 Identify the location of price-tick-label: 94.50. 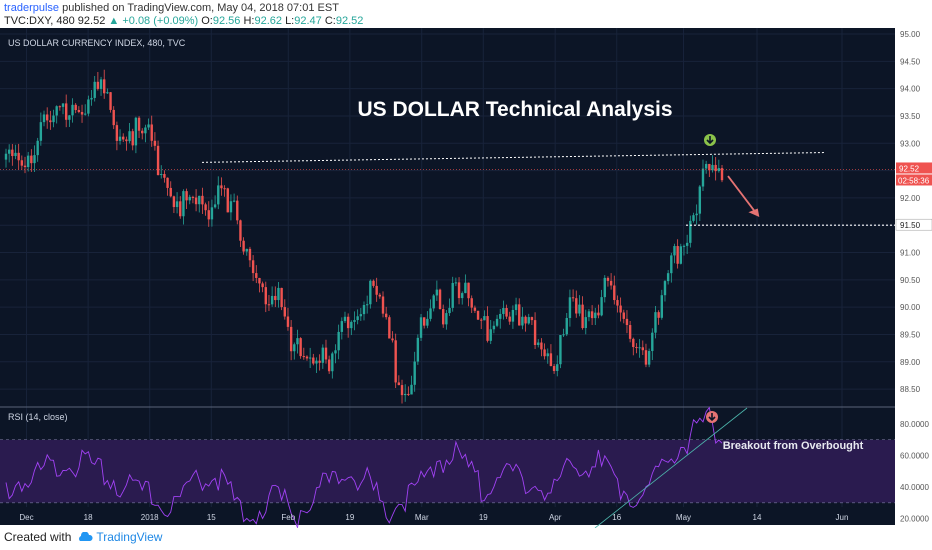
(910, 61).